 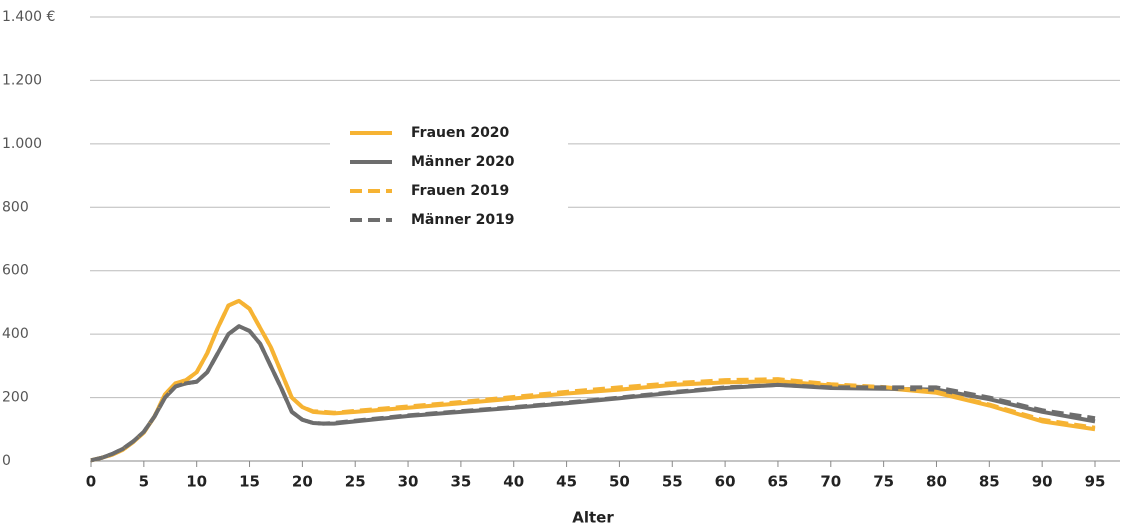 I want to click on x-tick-label: 40, so click(x=513, y=482).